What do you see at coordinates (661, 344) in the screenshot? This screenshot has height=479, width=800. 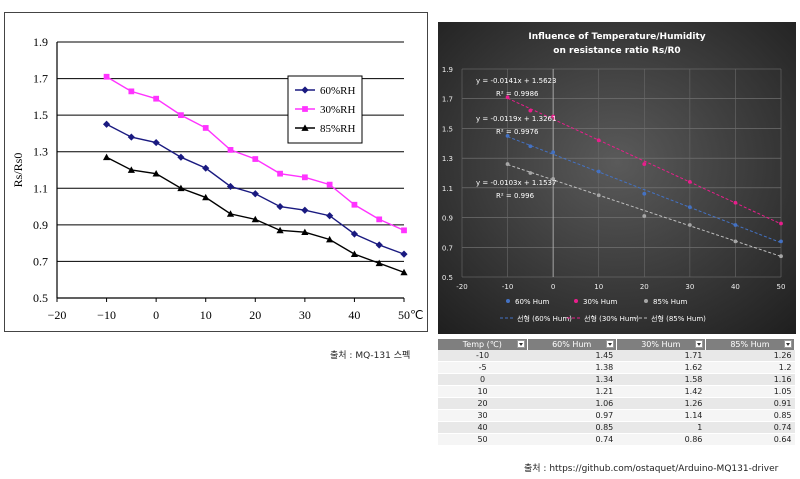 I see `table-header-cell: 30% Hum` at bounding box center [661, 344].